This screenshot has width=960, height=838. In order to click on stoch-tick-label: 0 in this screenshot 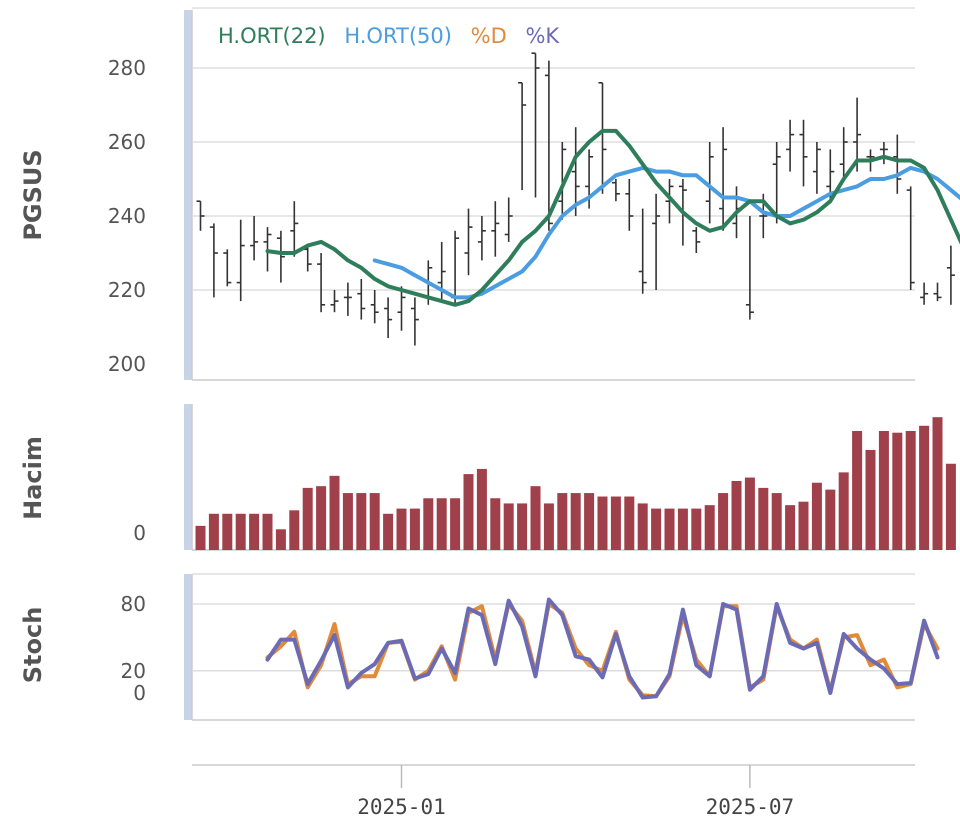, I will do `click(139, 693)`.